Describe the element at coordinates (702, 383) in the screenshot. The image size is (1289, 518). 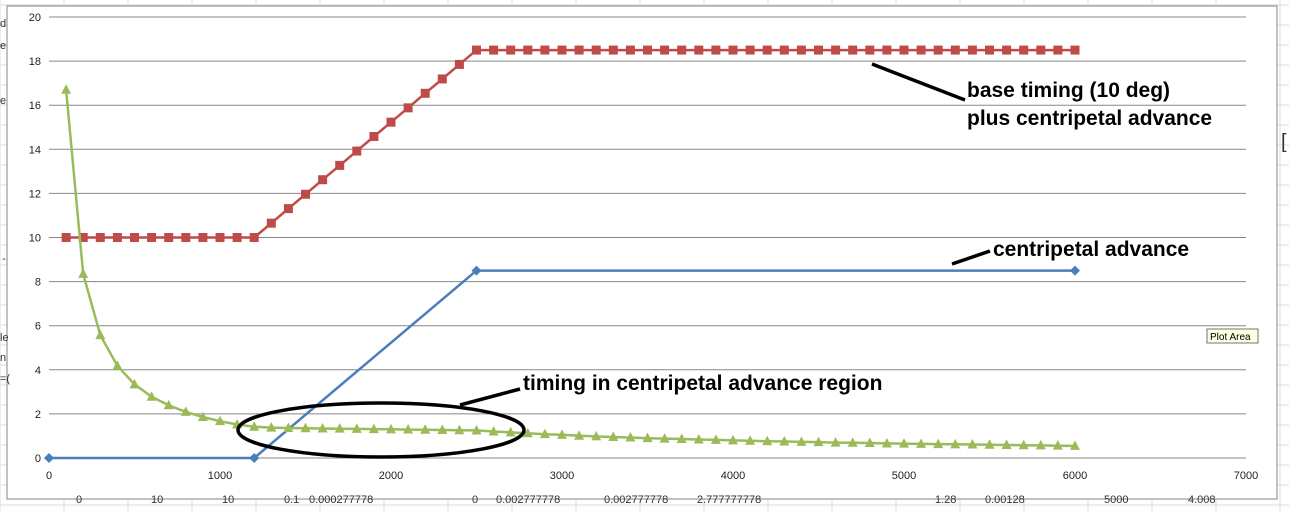
I see `annotation-timing-region: timing in centripetal advance region` at that location.